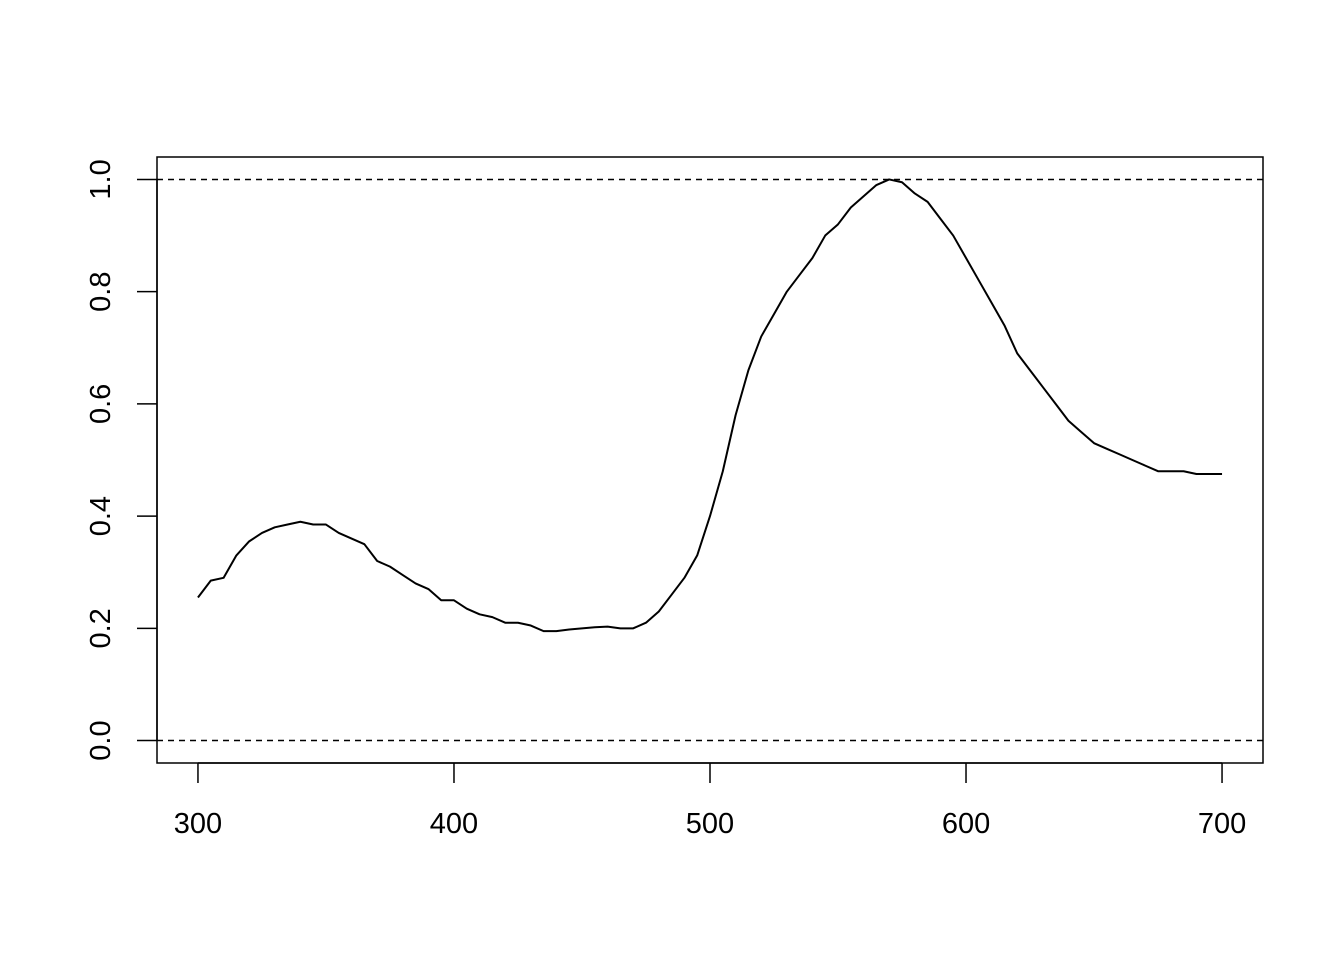  What do you see at coordinates (710, 824) in the screenshot?
I see `x-tick-label: 500` at bounding box center [710, 824].